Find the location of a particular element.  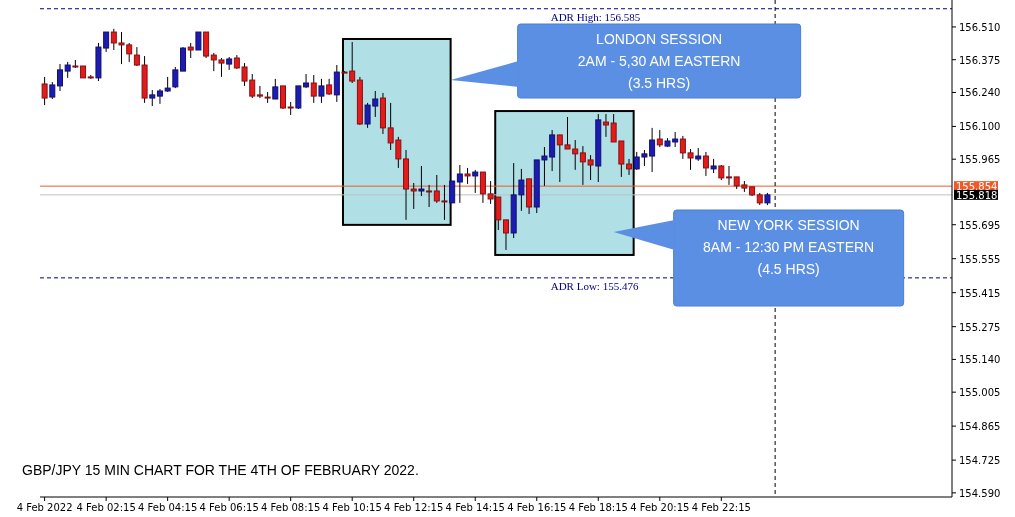

x-tick-label: 4 Feb 22:15 is located at coordinates (721, 507).